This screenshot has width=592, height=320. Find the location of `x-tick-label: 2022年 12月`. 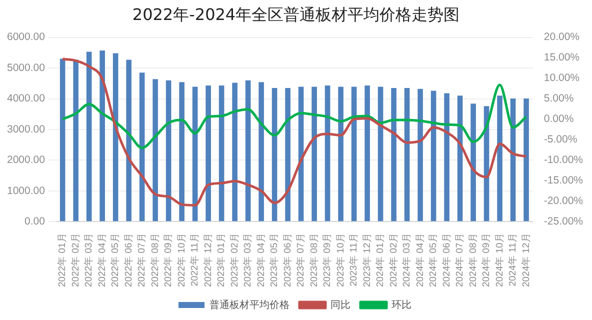

x-tick-label: 2022年 12月 is located at coordinates (208, 260).